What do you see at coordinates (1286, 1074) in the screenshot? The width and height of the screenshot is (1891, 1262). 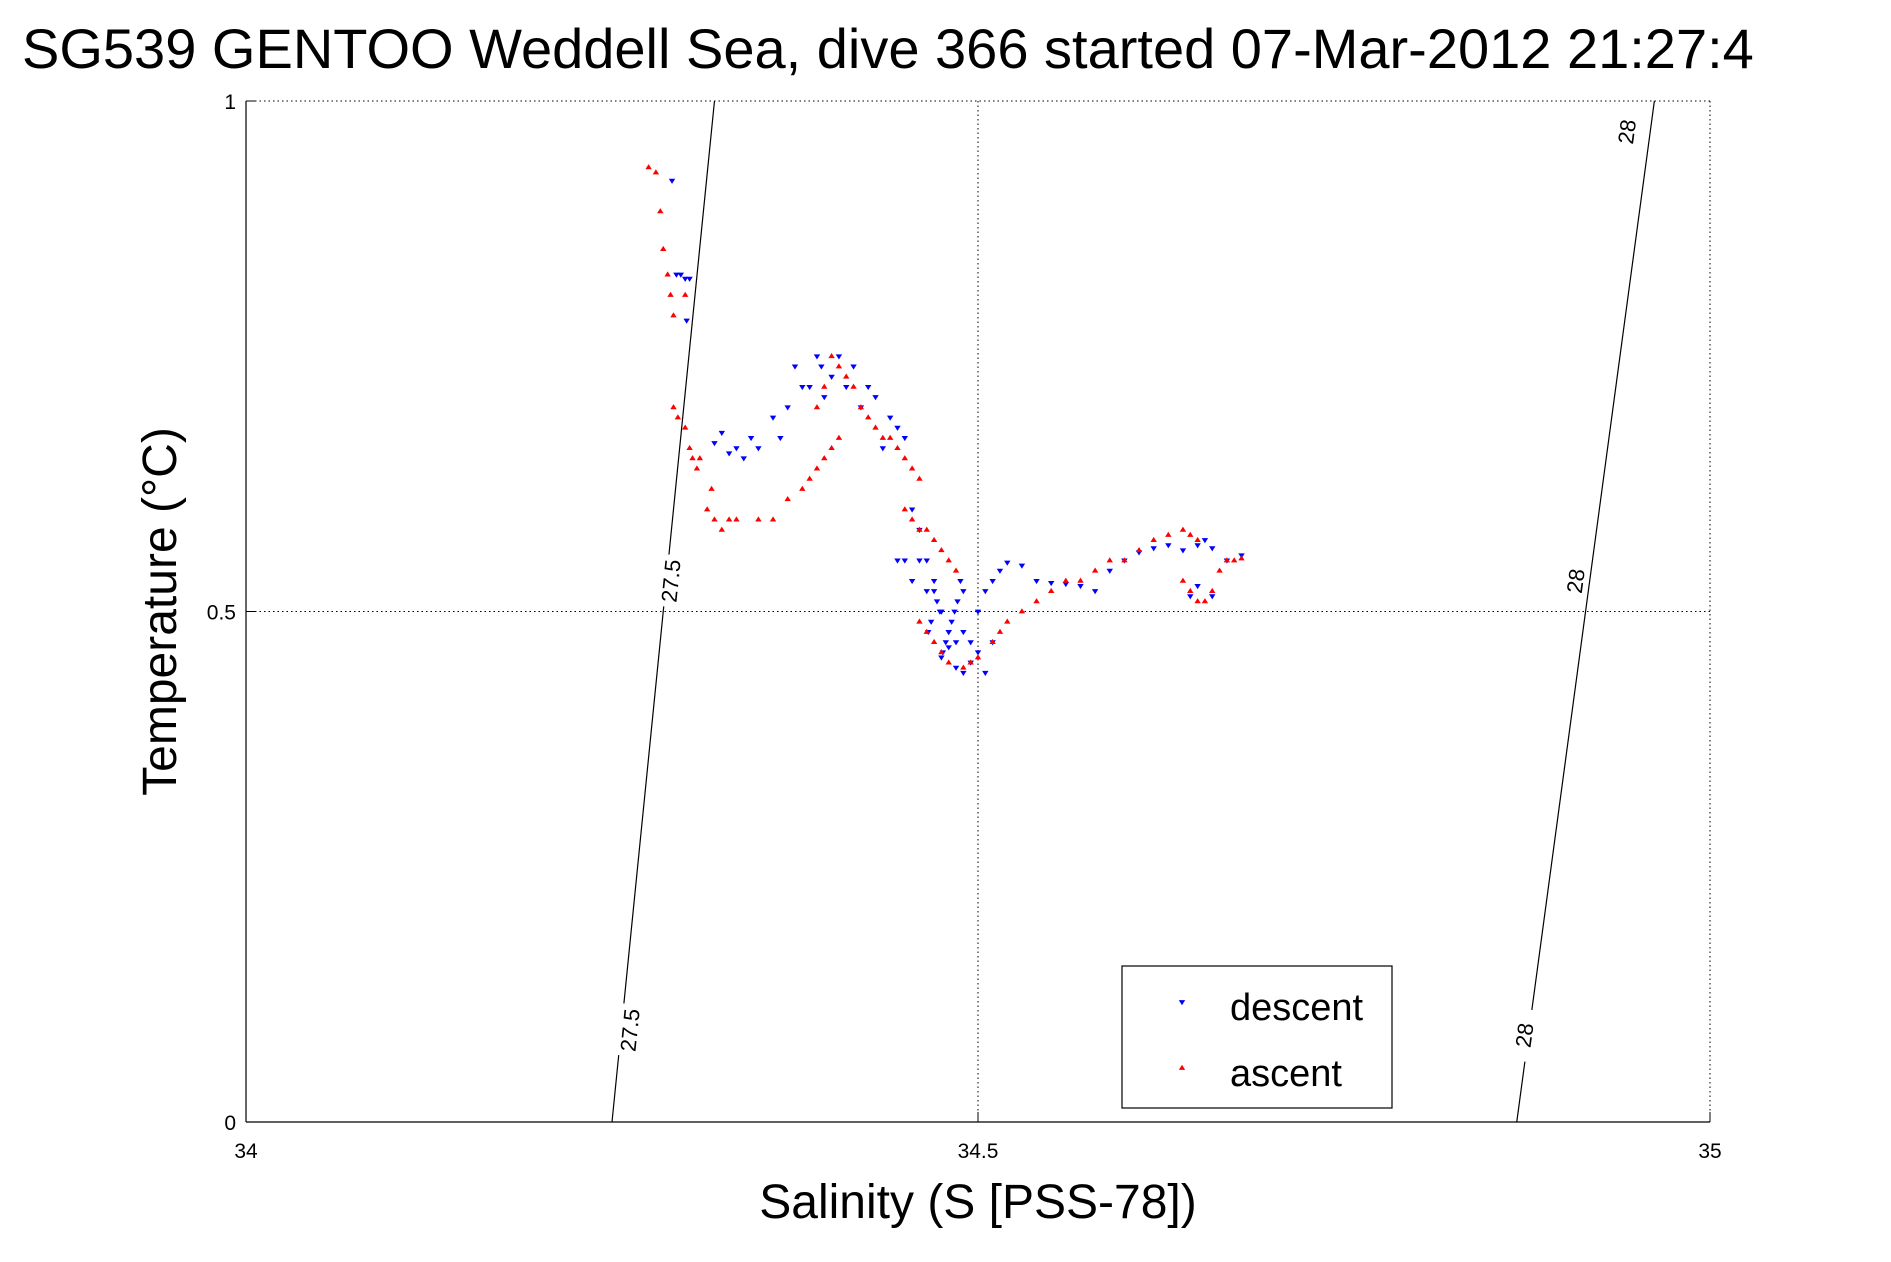 I see `legend-label-ascent: ascent` at bounding box center [1286, 1074].